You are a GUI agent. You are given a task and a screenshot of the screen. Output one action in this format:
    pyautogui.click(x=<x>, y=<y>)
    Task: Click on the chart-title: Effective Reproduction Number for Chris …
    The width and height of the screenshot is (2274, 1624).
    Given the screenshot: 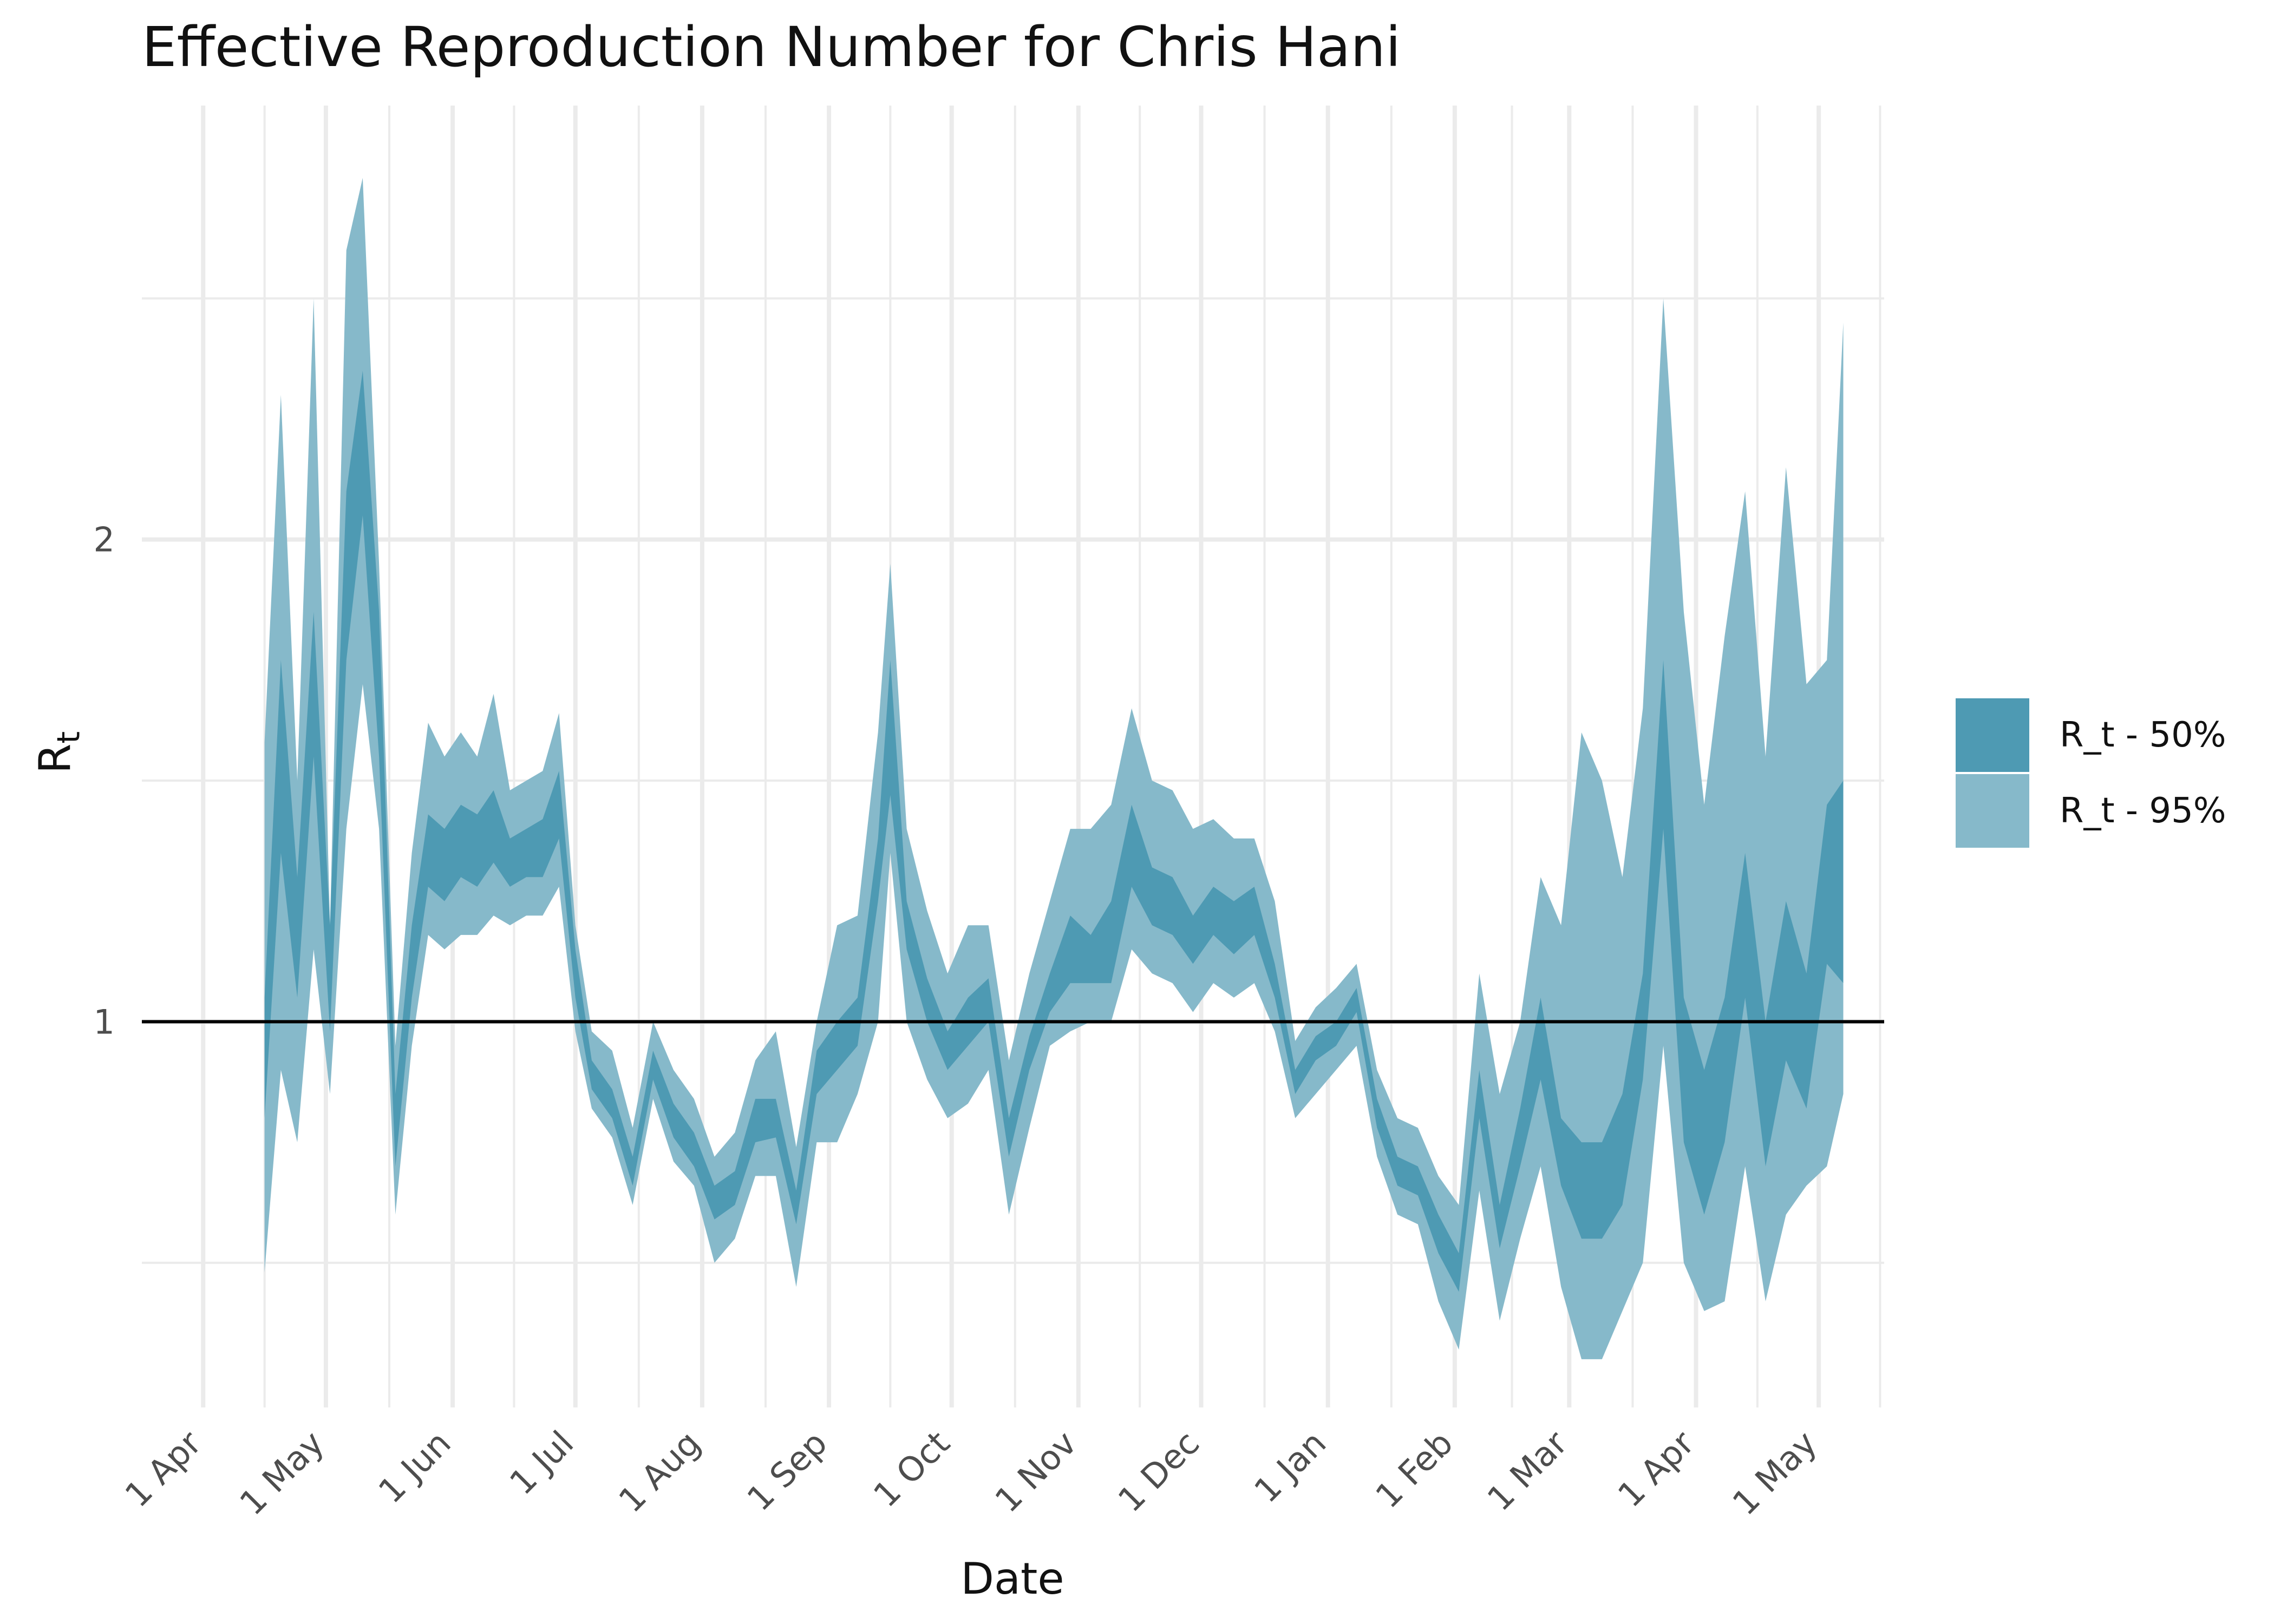 What is the action you would take?
    pyautogui.click(x=772, y=47)
    